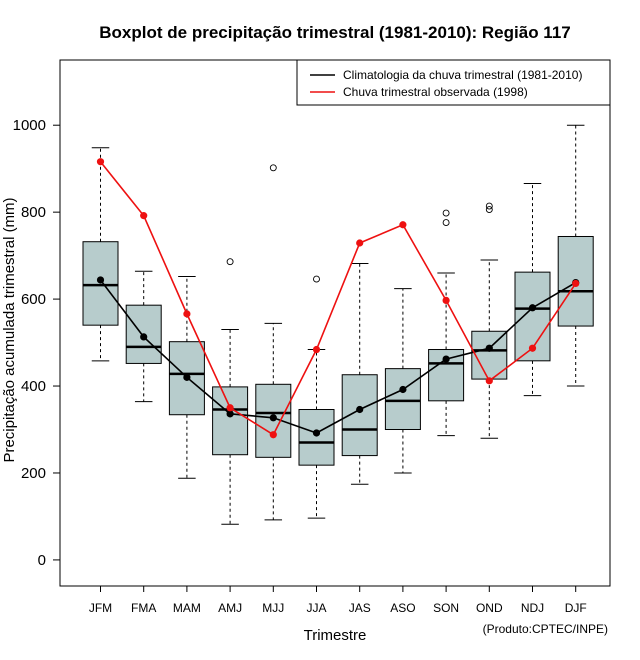  Describe the element at coordinates (9, 329) in the screenshot. I see `y-axis-label: Precipitação acumulada trimestral (mm)` at that location.